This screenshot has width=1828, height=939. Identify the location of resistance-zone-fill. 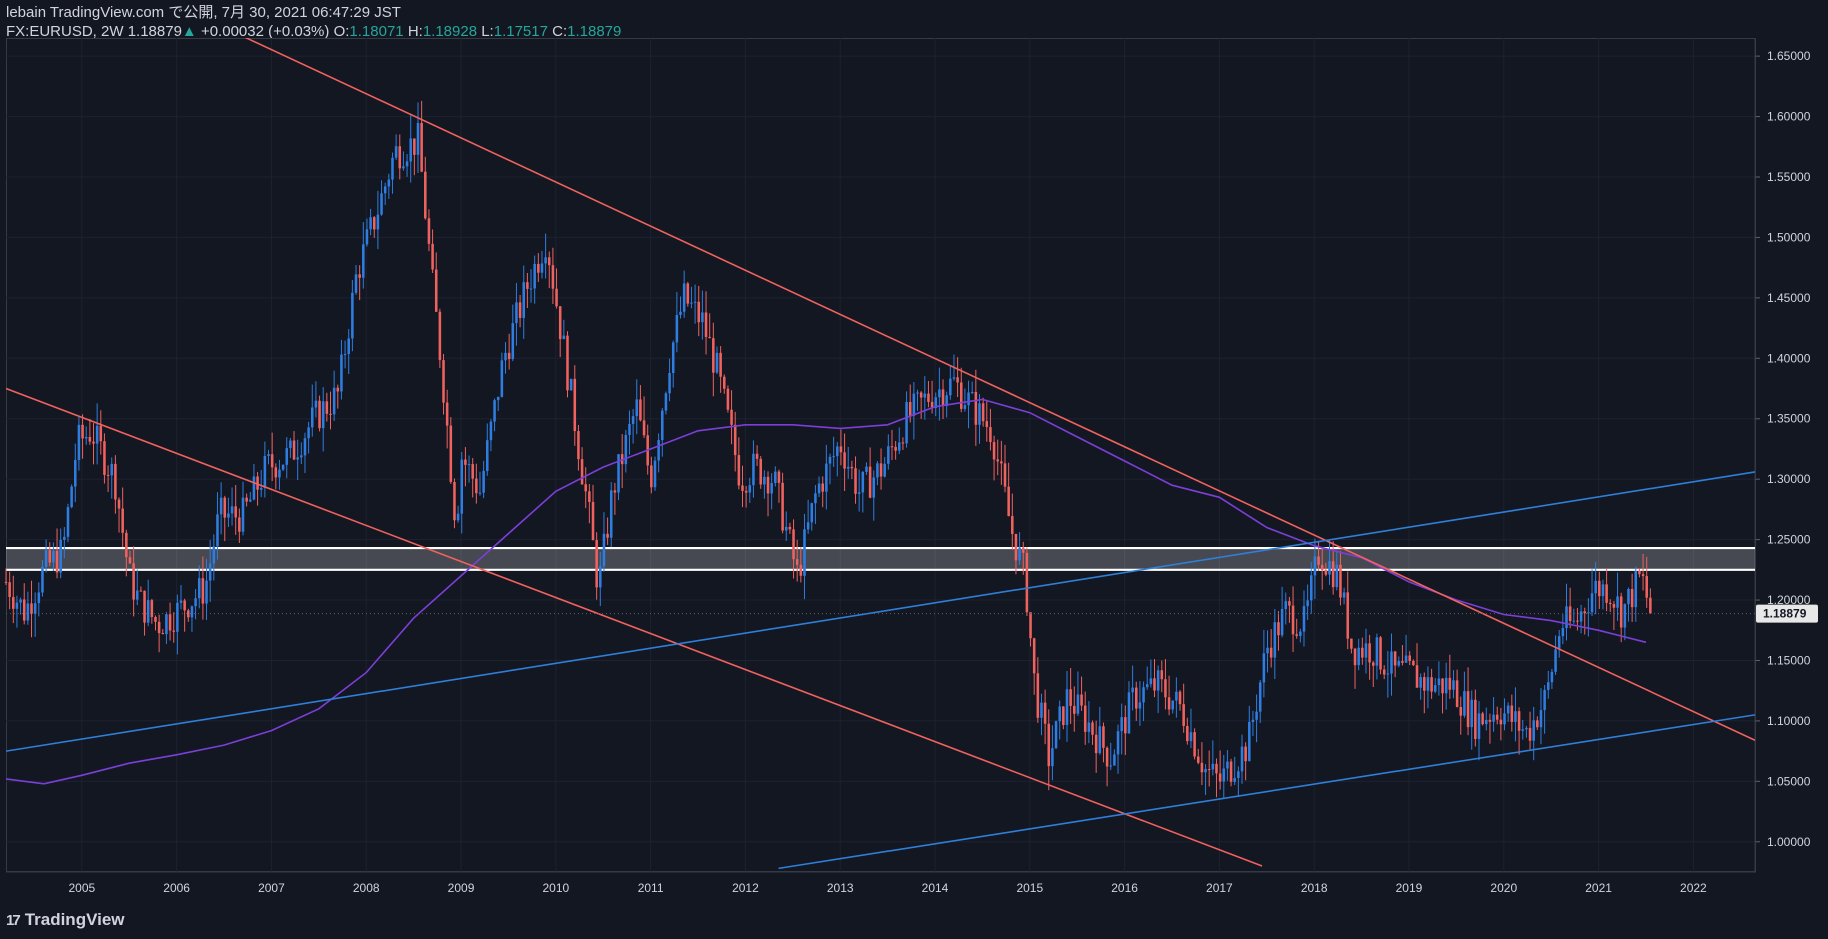
(880, 559).